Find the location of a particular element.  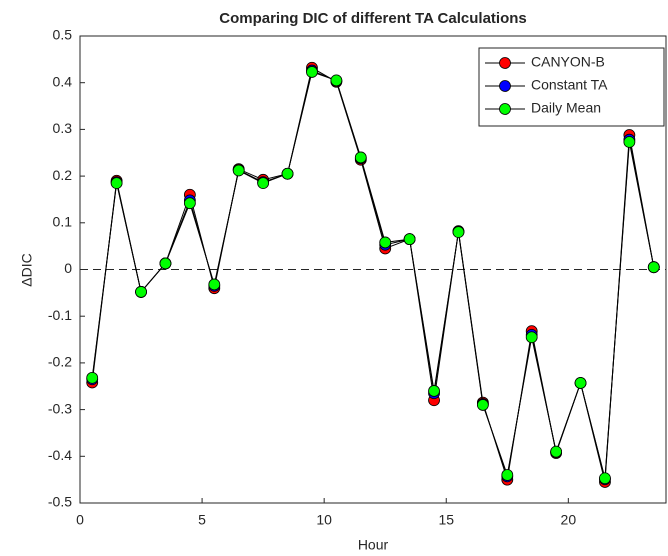

x-tick-label: 0 is located at coordinates (80, 520).